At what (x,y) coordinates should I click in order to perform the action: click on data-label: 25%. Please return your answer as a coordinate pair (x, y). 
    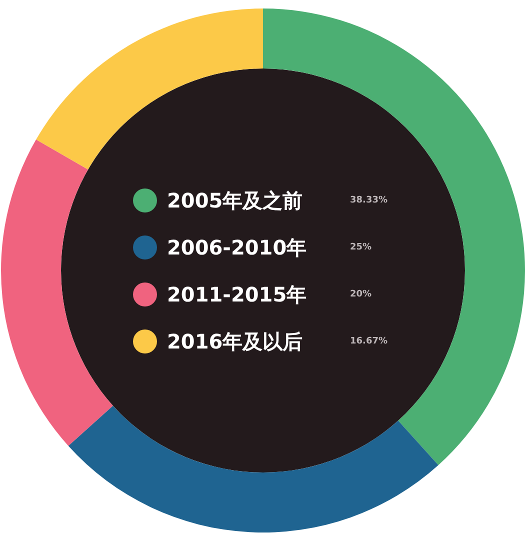
    Looking at the image, I should click on (361, 247).